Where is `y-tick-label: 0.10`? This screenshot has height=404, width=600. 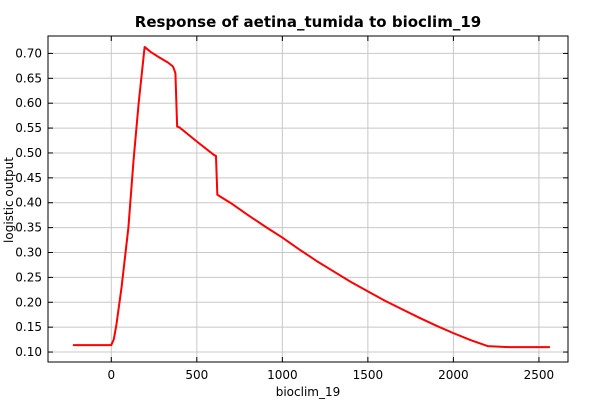
y-tick-label: 0.10 is located at coordinates (28, 352).